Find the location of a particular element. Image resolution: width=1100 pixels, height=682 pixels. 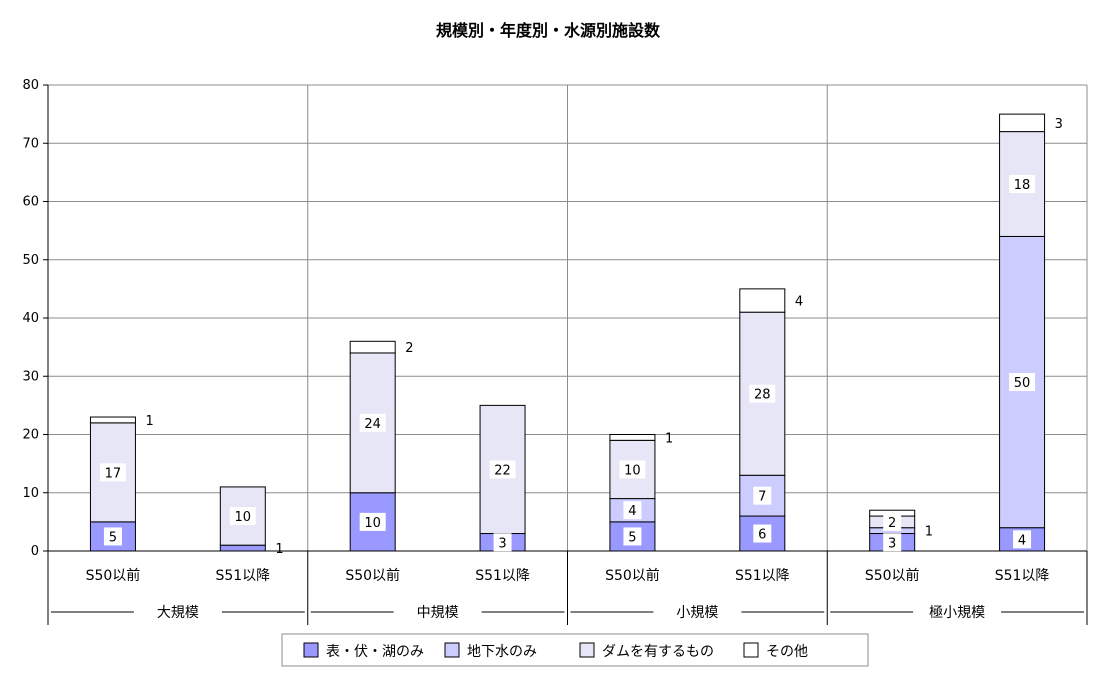

legend-label: その他 is located at coordinates (787, 652).